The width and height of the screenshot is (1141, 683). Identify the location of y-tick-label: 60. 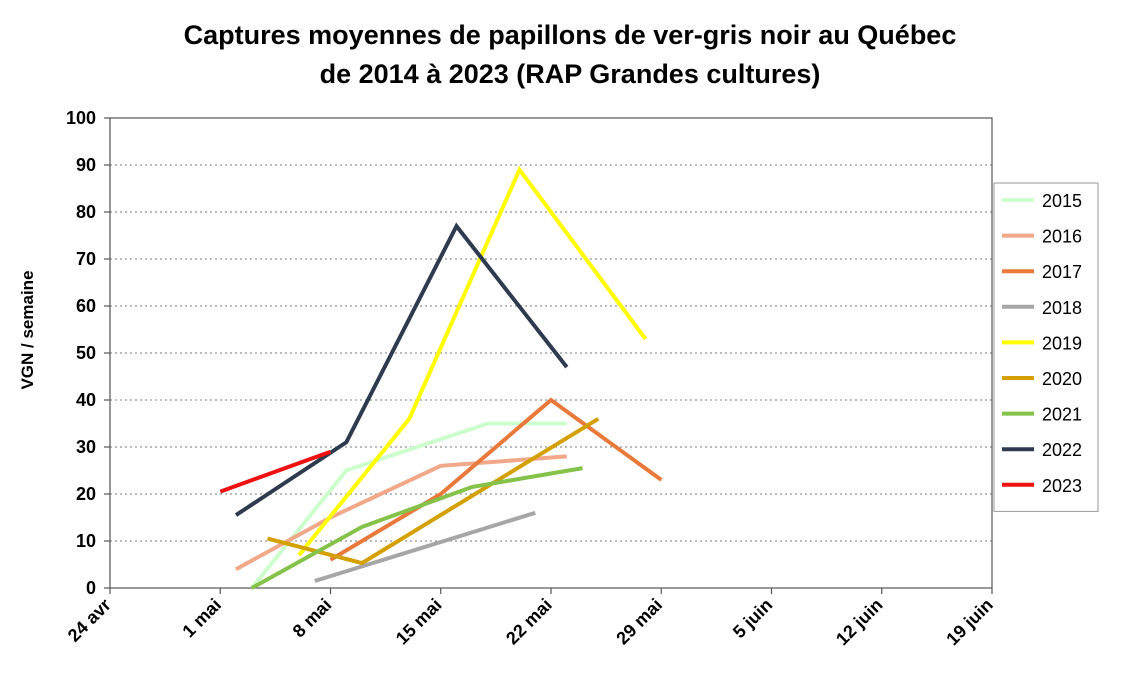
(86, 306).